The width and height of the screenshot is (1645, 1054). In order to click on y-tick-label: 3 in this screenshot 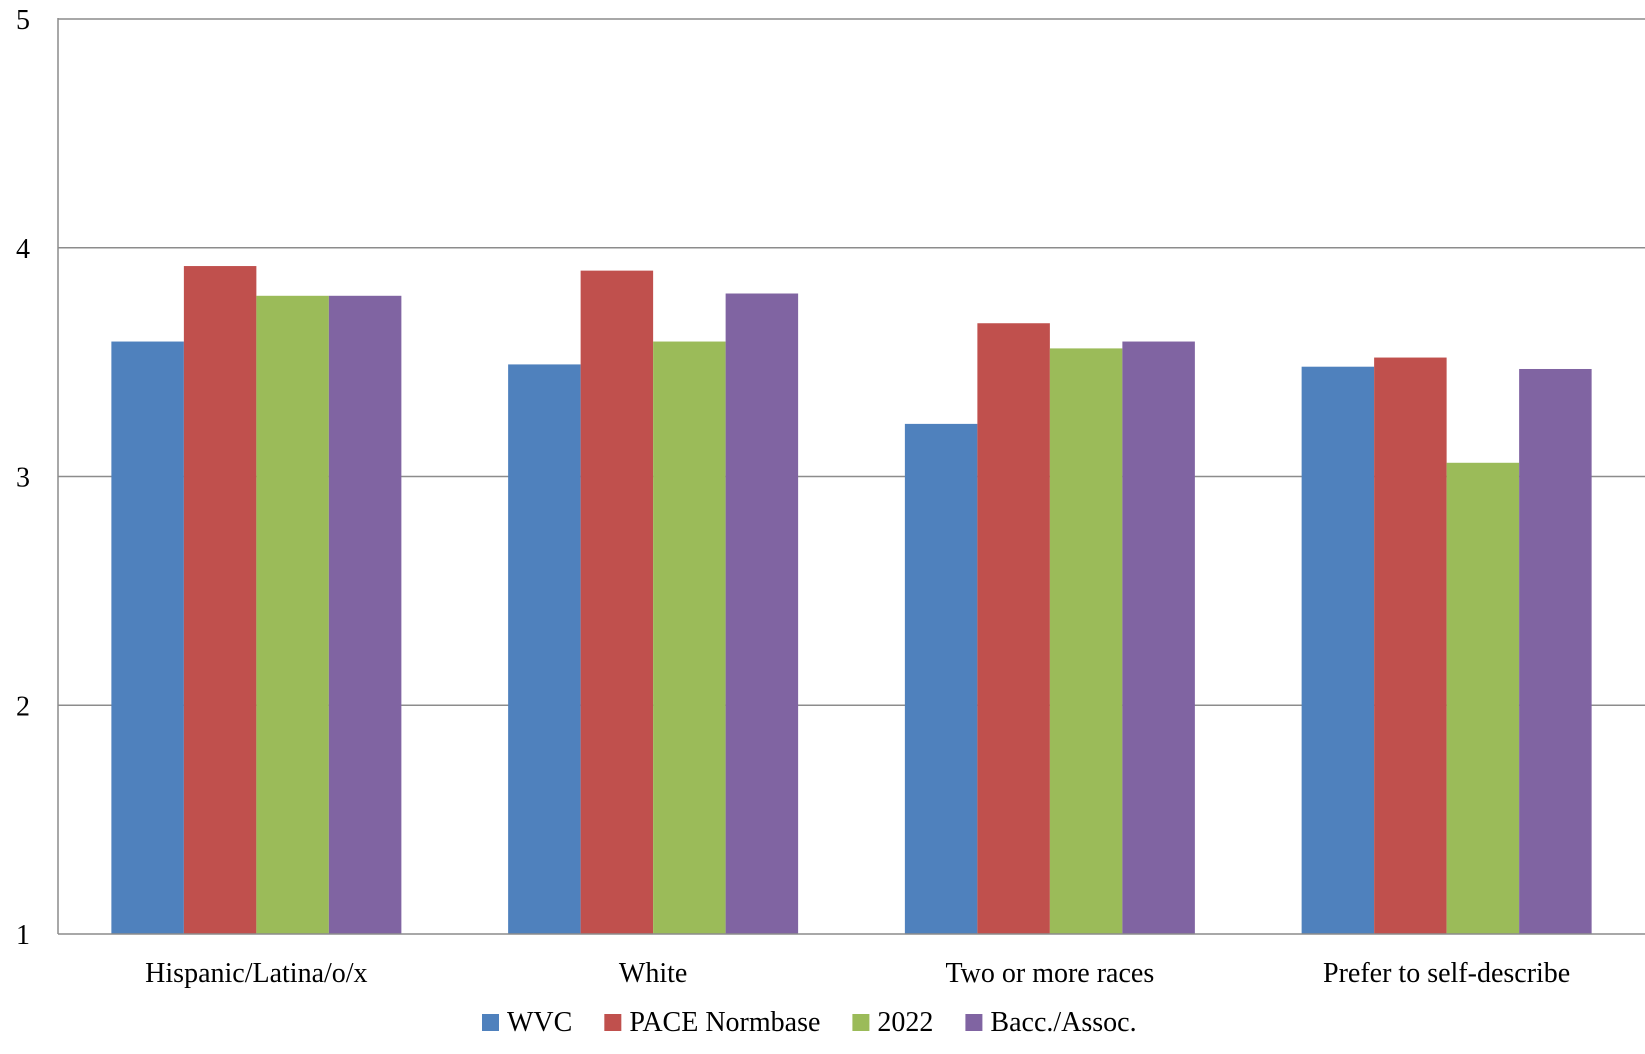, I will do `click(23, 478)`.